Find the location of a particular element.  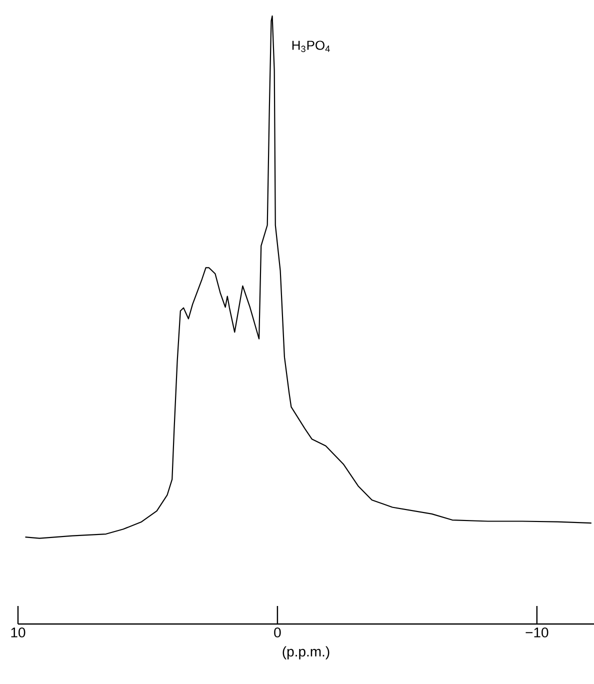

x-axis-title: (p.p.m.) is located at coordinates (306, 653).